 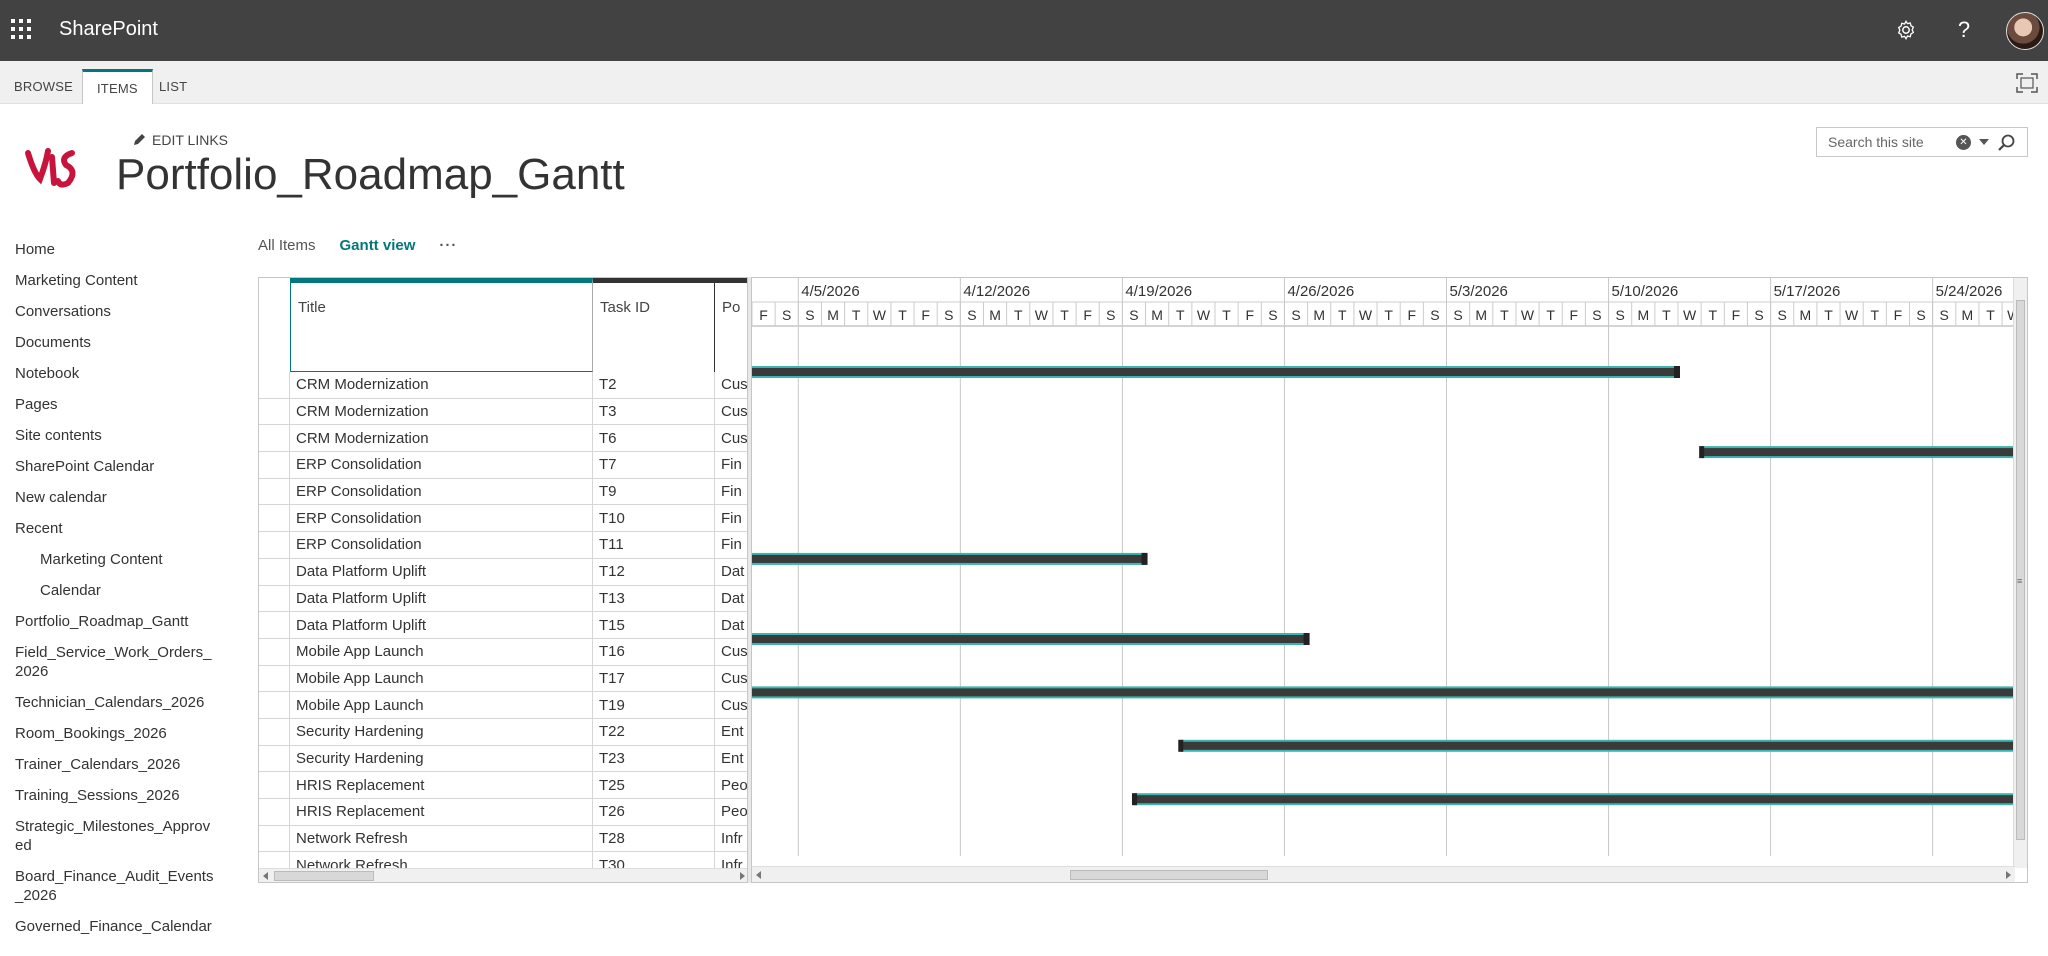 I want to click on table-row: Security Hardening T22 Ent, so click(x=503, y=732).